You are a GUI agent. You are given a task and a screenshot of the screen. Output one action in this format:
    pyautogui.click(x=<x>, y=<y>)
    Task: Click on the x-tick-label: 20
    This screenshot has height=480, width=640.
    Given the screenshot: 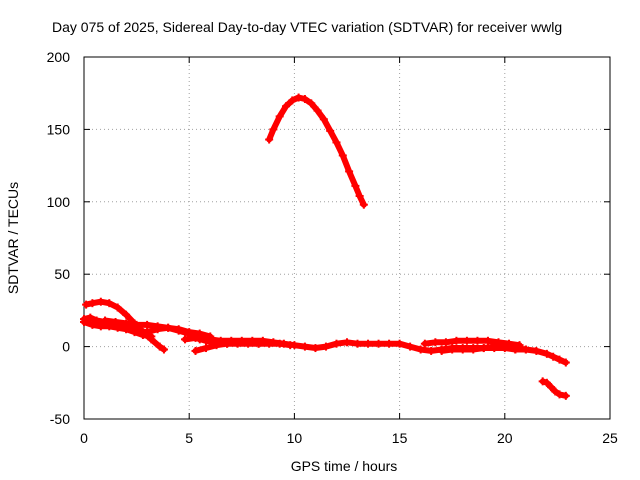 What is the action you would take?
    pyautogui.click(x=505, y=438)
    